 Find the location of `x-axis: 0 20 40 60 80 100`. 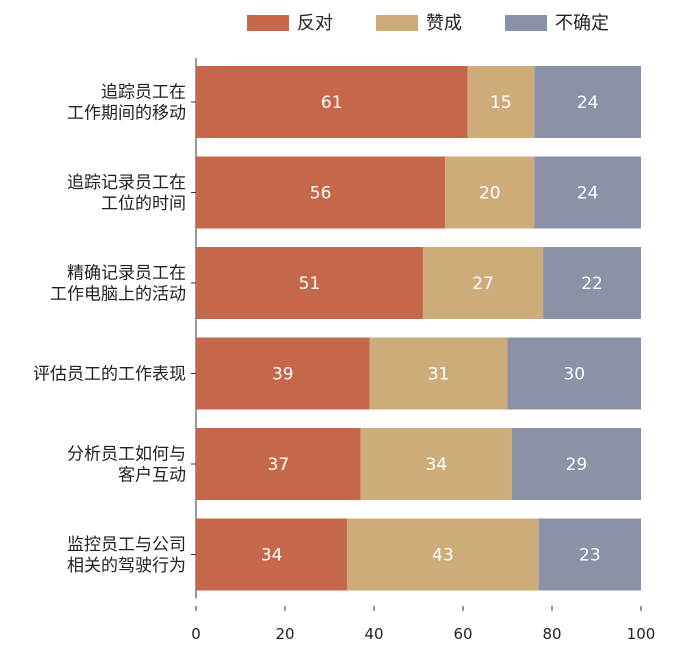

x-axis: 0 20 40 60 80 100 is located at coordinates (423, 624).